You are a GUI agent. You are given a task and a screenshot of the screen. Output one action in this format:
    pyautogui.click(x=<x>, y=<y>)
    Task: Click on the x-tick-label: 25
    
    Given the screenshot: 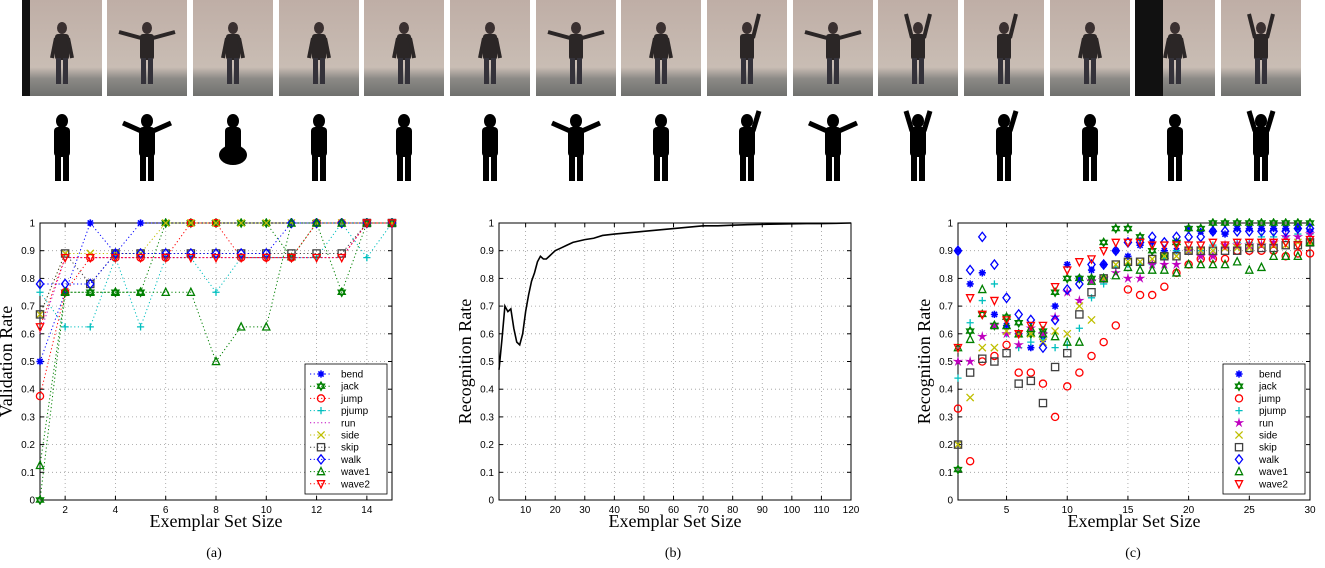 What is the action you would take?
    pyautogui.click(x=1250, y=510)
    